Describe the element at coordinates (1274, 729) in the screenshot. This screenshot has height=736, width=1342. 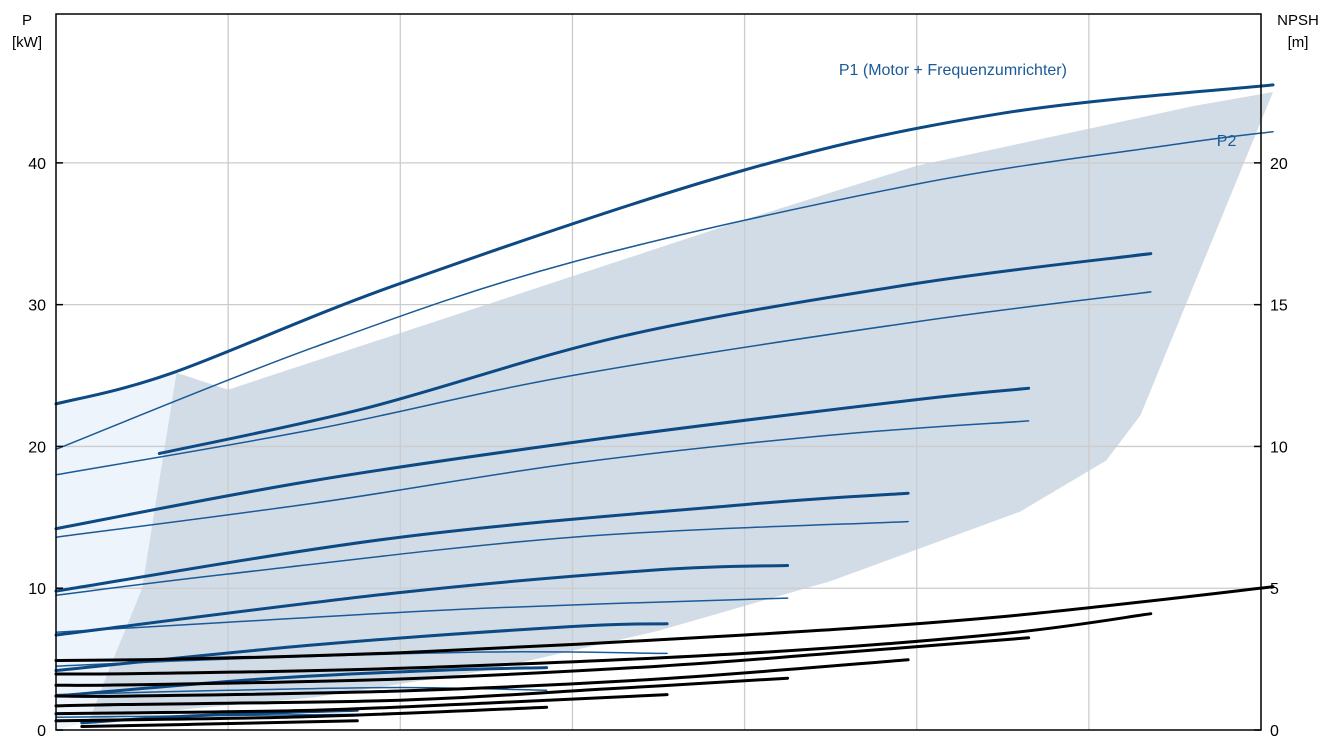
I see `y-right-tick-label: 0` at that location.